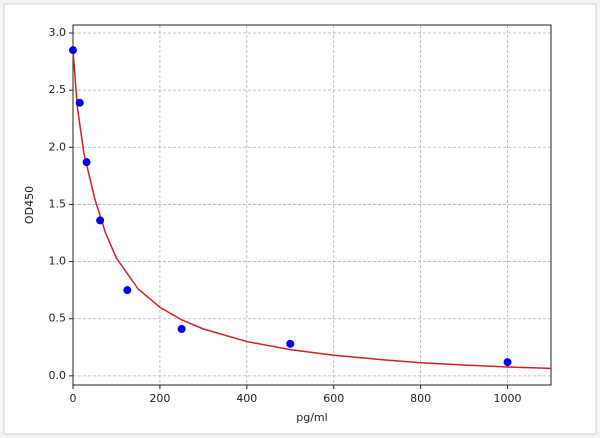 This screenshot has height=438, width=600. Describe the element at coordinates (58, 89) in the screenshot. I see `y-tick-label: 2.5` at that location.